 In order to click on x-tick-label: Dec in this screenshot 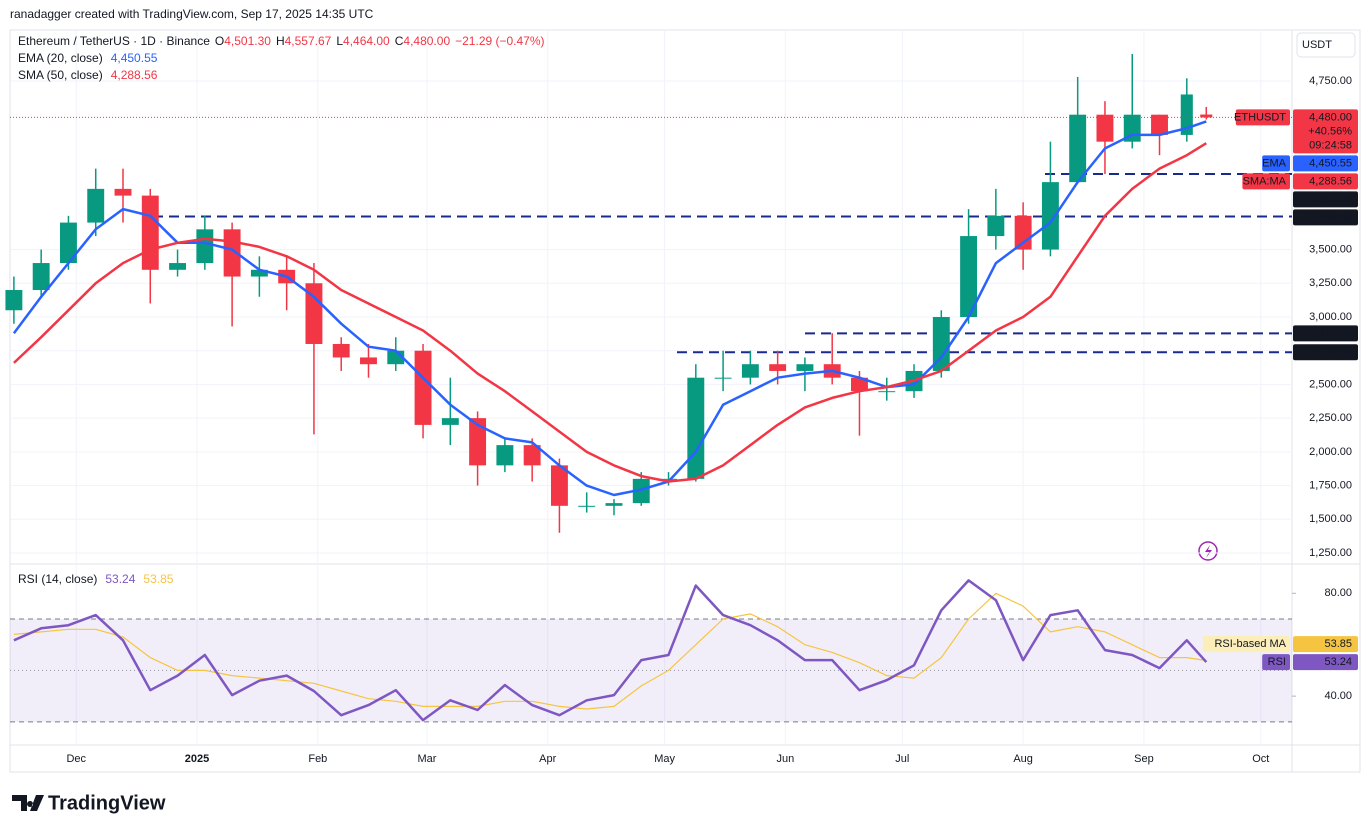, I will do `click(76, 759)`.